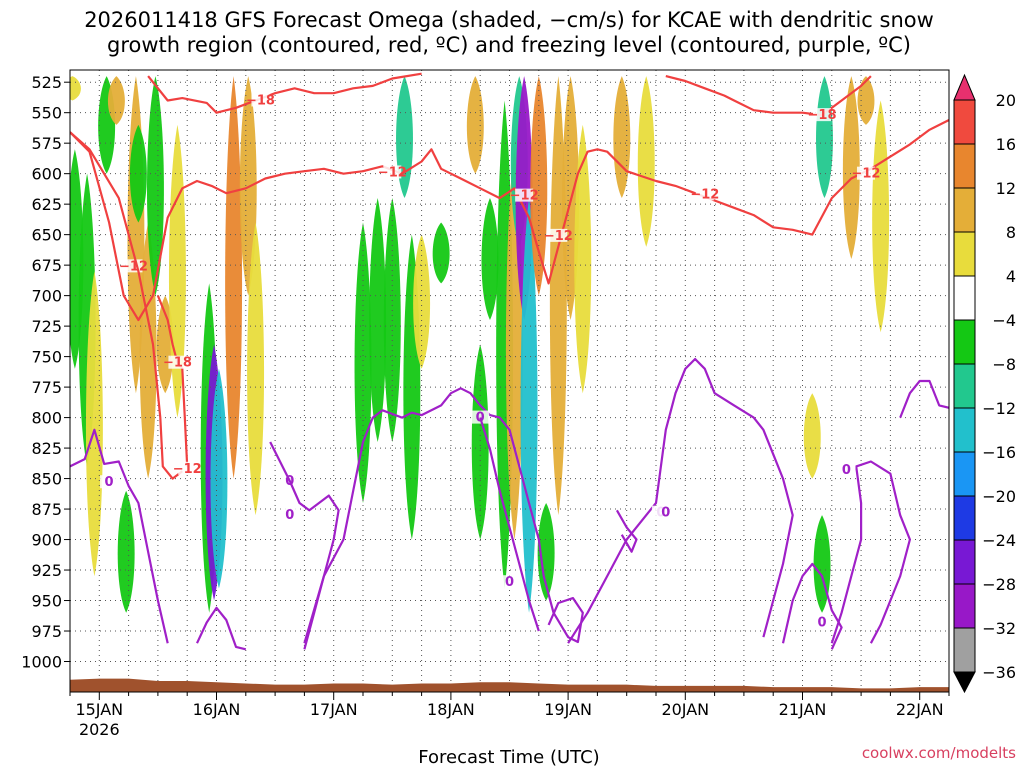 This screenshot has width=1024, height=768. What do you see at coordinates (509, 582) in the screenshot?
I see `freezing-contour-label-4: 0` at bounding box center [509, 582].